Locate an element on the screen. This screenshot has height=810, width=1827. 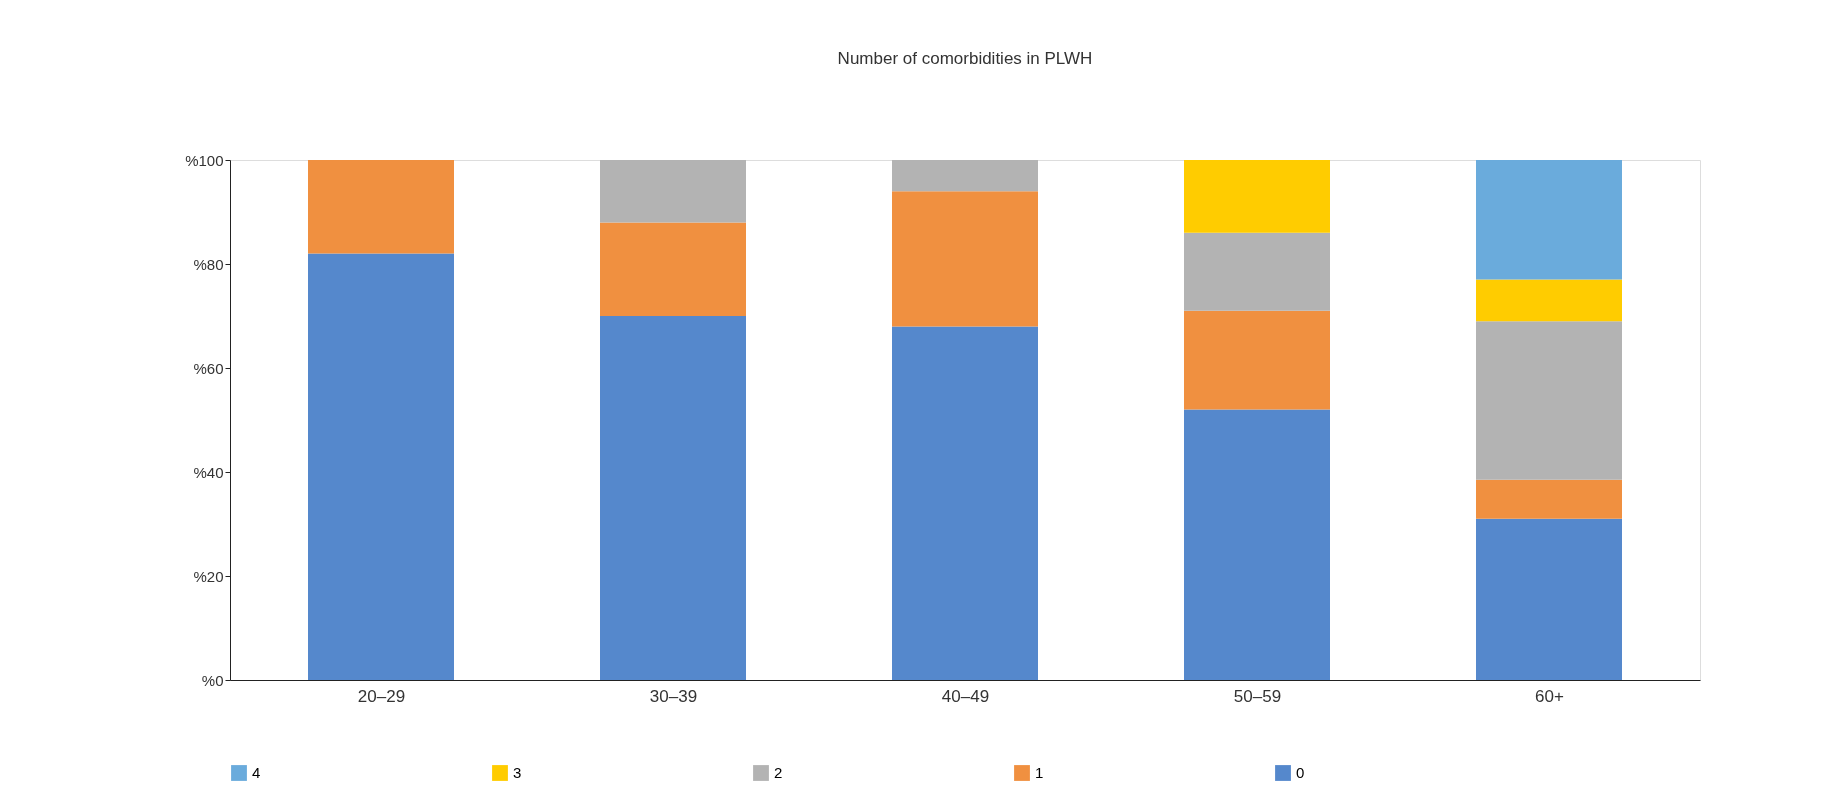
x-tick-label: 20–29 is located at coordinates (381, 696).